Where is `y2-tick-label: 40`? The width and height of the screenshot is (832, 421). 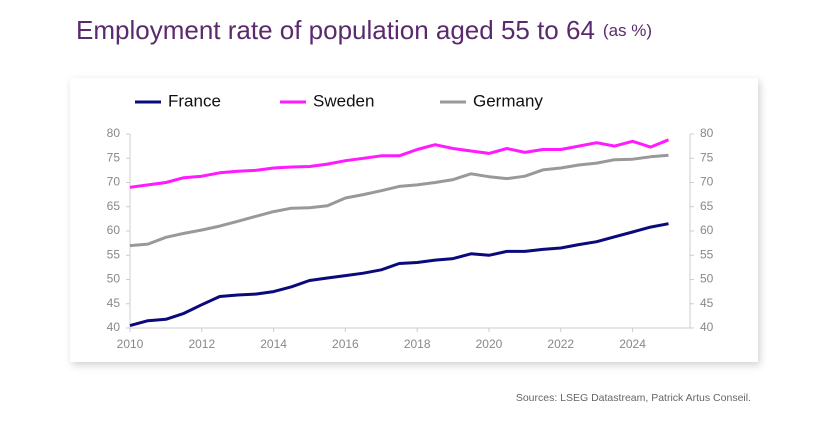
y2-tick-label: 40 is located at coordinates (707, 327).